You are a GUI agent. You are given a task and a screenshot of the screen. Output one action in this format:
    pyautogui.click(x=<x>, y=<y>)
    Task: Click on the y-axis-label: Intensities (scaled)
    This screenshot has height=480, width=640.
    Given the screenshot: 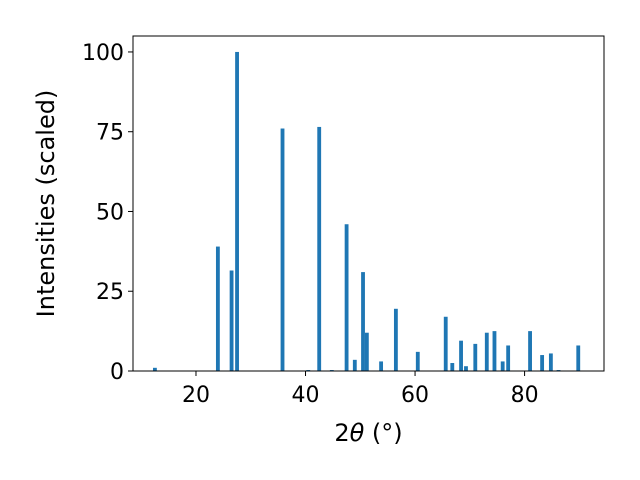 What is the action you would take?
    pyautogui.click(x=46, y=204)
    